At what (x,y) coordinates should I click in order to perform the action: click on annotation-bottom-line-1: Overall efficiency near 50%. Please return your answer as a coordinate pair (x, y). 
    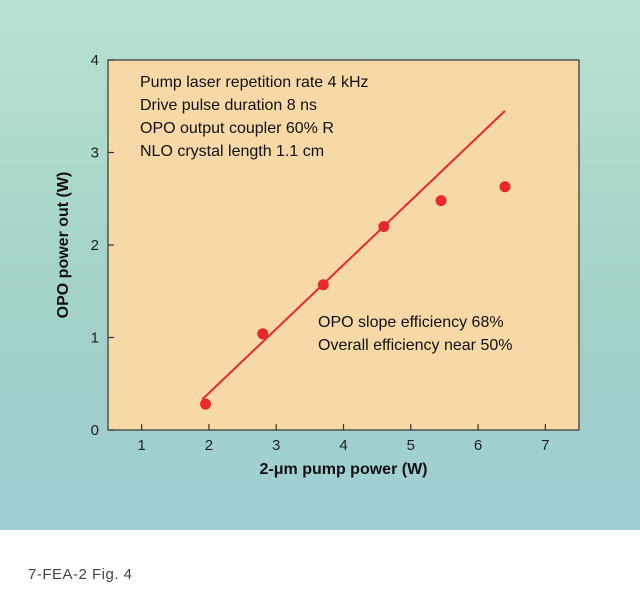
    Looking at the image, I should click on (415, 345).